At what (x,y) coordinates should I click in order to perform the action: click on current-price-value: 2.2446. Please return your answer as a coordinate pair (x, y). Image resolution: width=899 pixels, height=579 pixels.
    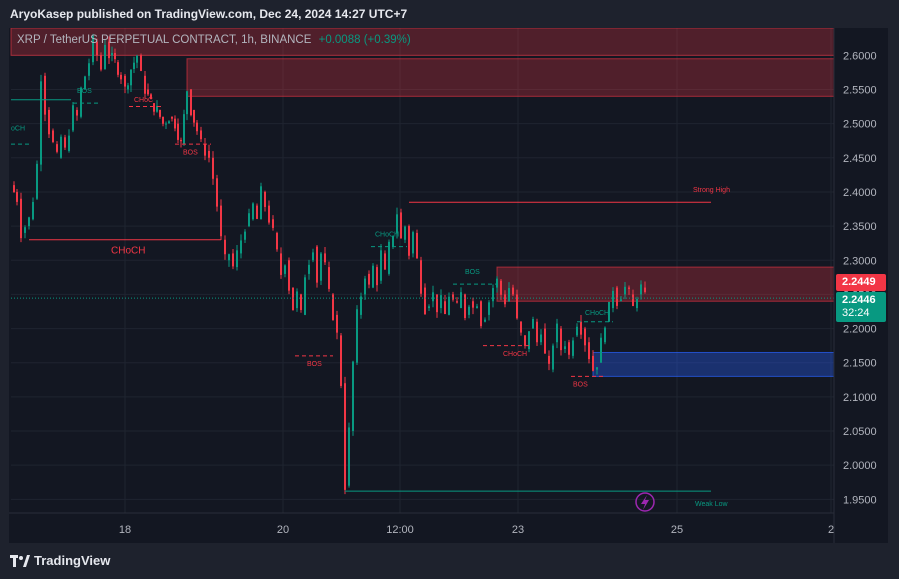
    Looking at the image, I should click on (859, 300).